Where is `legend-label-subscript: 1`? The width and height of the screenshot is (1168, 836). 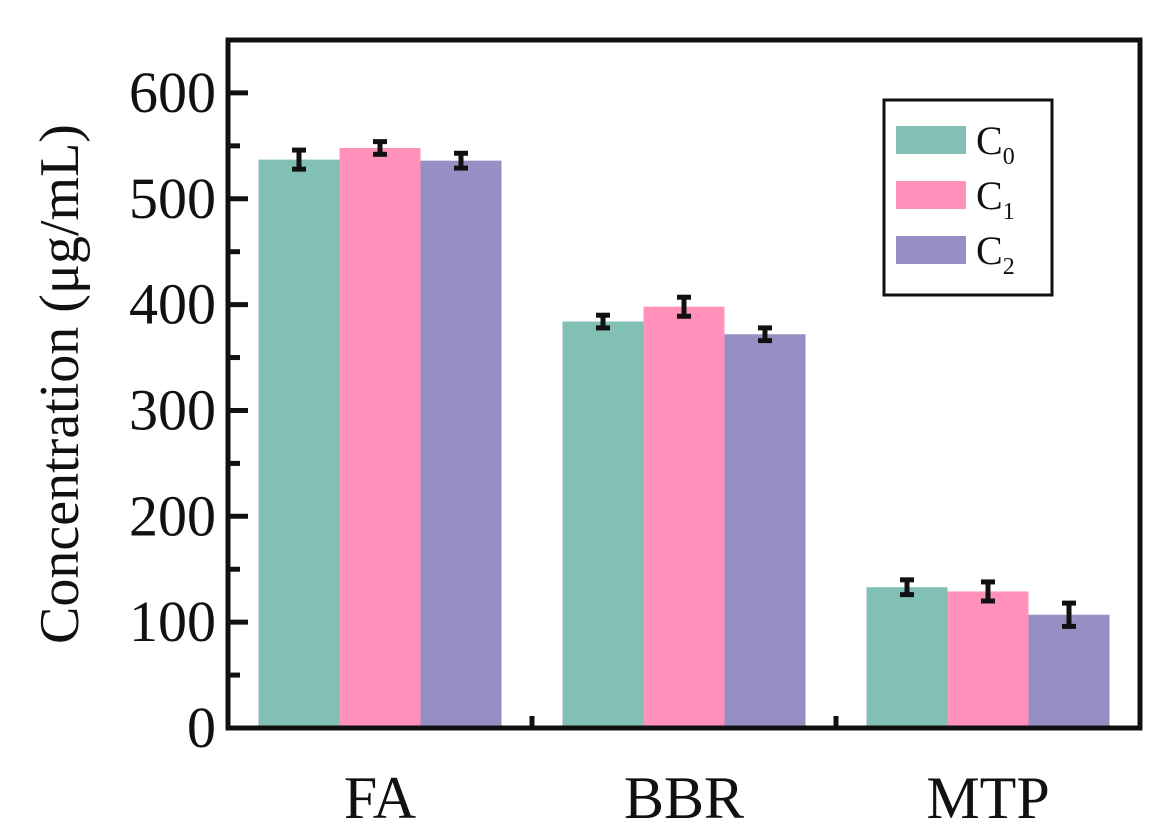 legend-label-subscript: 1 is located at coordinates (1009, 212).